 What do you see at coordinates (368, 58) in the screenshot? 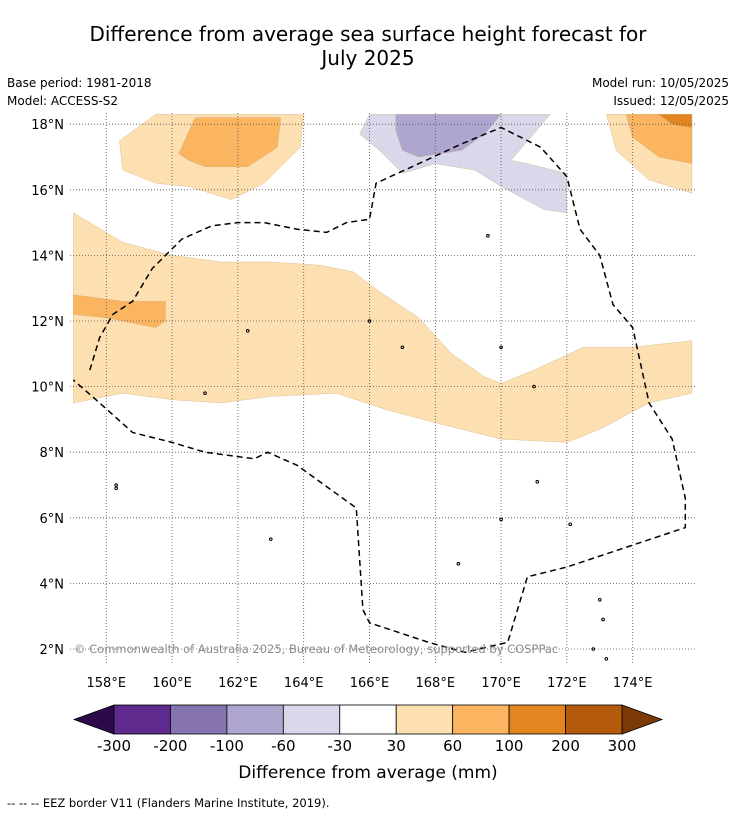
I see `title-line-2: July 2025` at bounding box center [368, 58].